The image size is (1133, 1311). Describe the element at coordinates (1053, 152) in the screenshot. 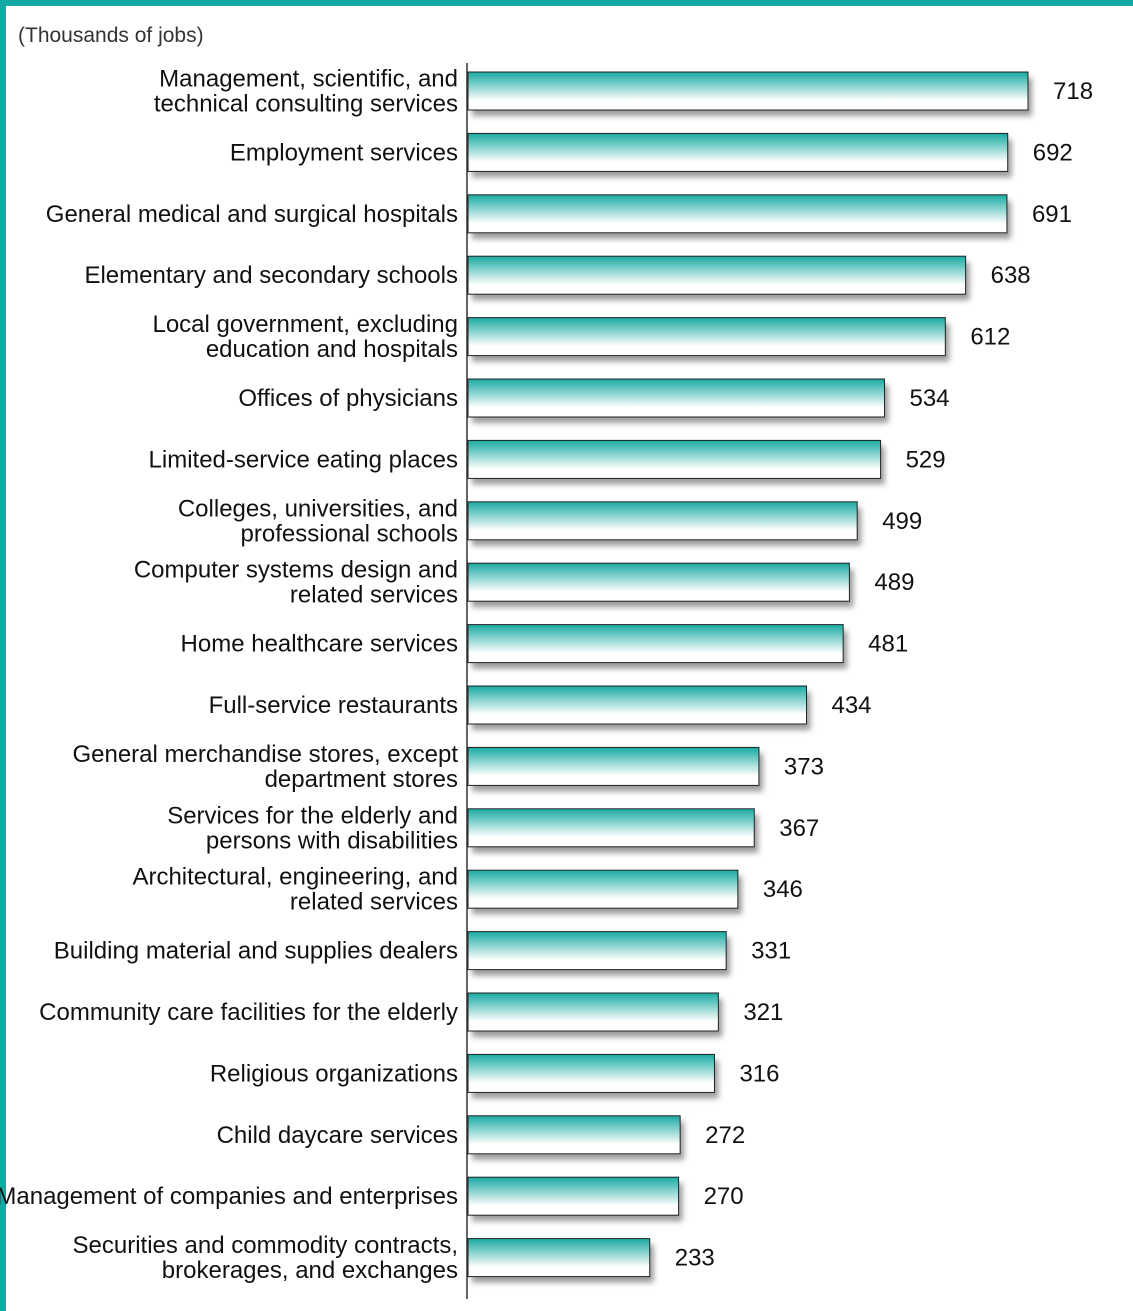

I see `value-label: 692` at that location.